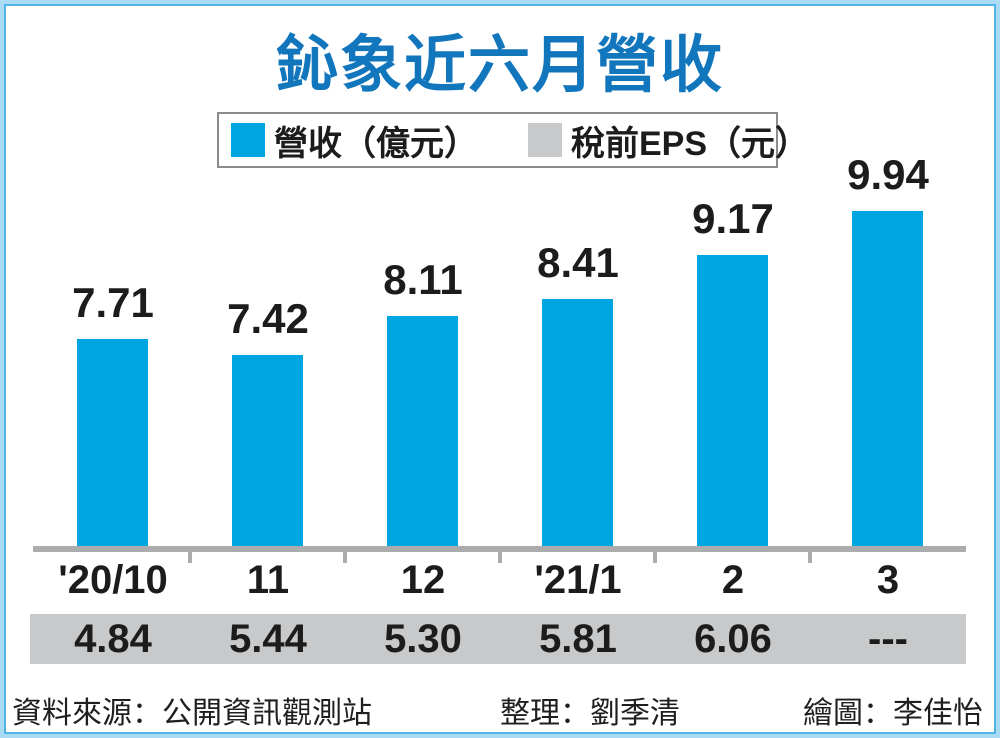 The image size is (1000, 738). What do you see at coordinates (578, 639) in the screenshot?
I see `eps-value-cell: 5.81` at bounding box center [578, 639].